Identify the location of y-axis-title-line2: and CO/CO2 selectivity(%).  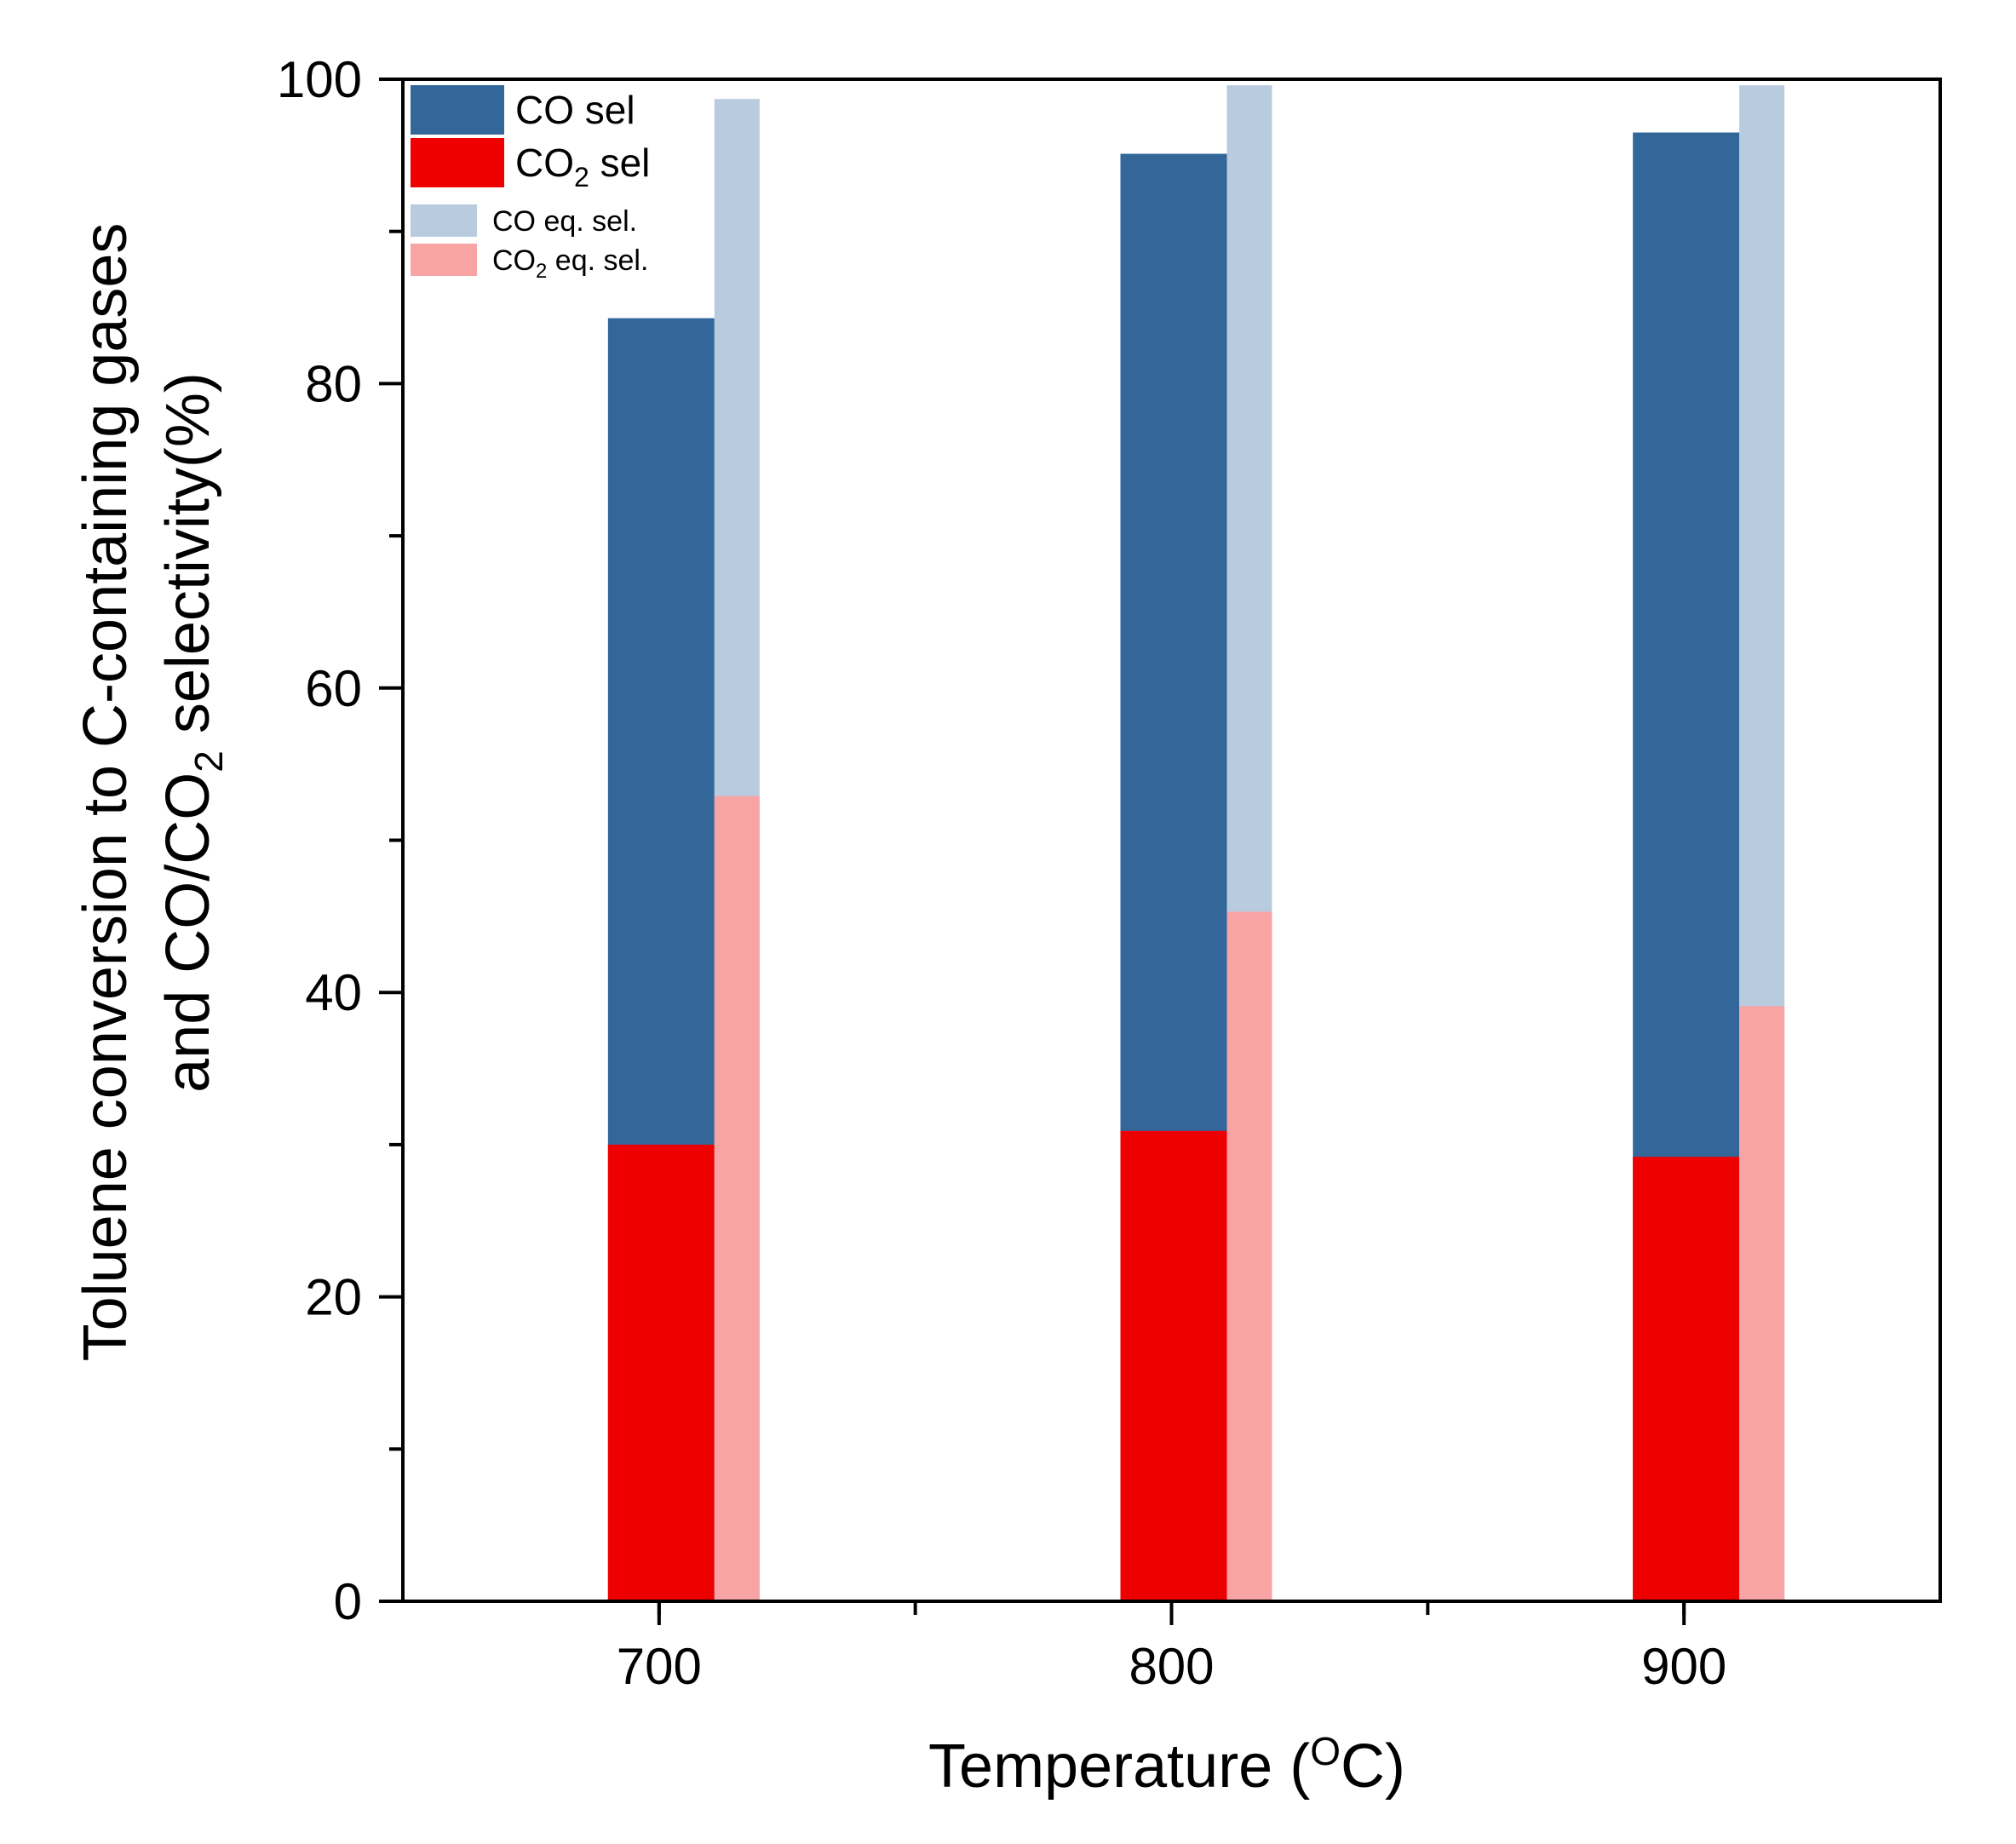
(192, 732).